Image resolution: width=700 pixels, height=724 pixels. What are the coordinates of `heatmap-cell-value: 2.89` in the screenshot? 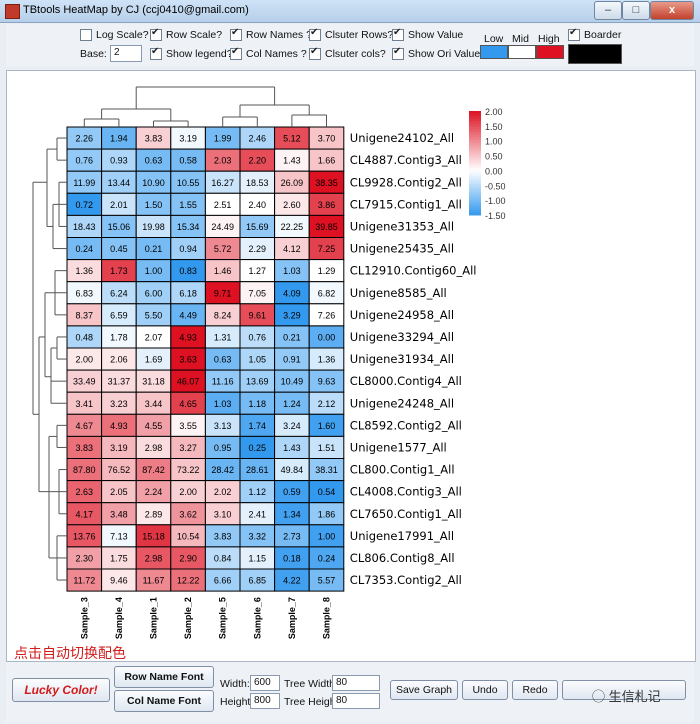 It's located at (154, 514).